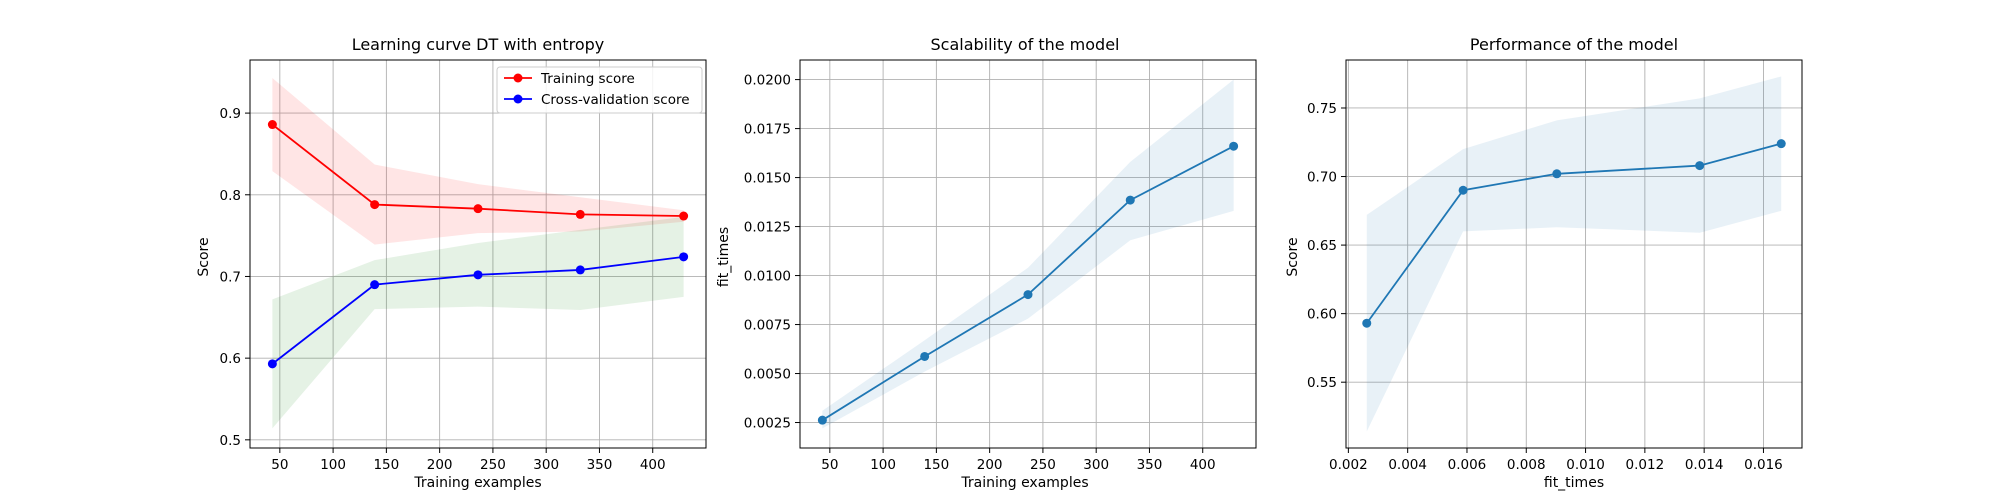 The height and width of the screenshot is (500, 2000). What do you see at coordinates (767, 375) in the screenshot?
I see `y-tick-label: 0.0050` at bounding box center [767, 375].